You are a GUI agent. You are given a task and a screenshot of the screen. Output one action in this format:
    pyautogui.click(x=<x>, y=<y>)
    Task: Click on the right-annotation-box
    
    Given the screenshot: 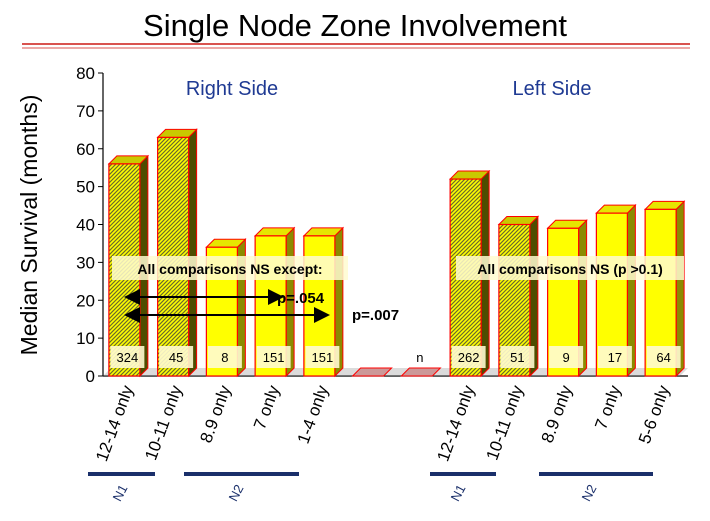 What is the action you would take?
    pyautogui.click(x=230, y=268)
    